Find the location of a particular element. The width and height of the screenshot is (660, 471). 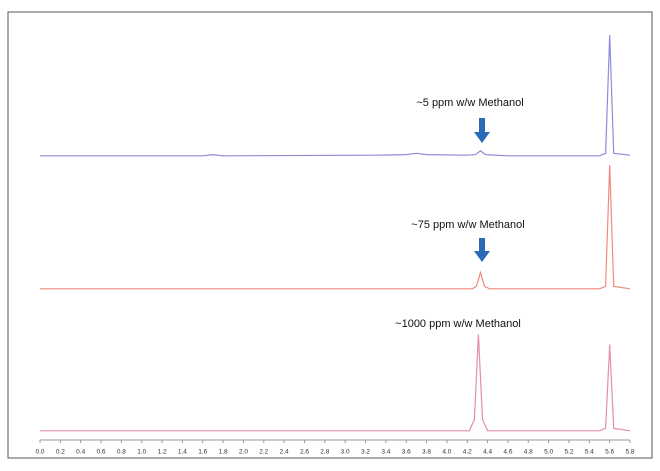

x-tick-label: 0.2 is located at coordinates (60, 452).